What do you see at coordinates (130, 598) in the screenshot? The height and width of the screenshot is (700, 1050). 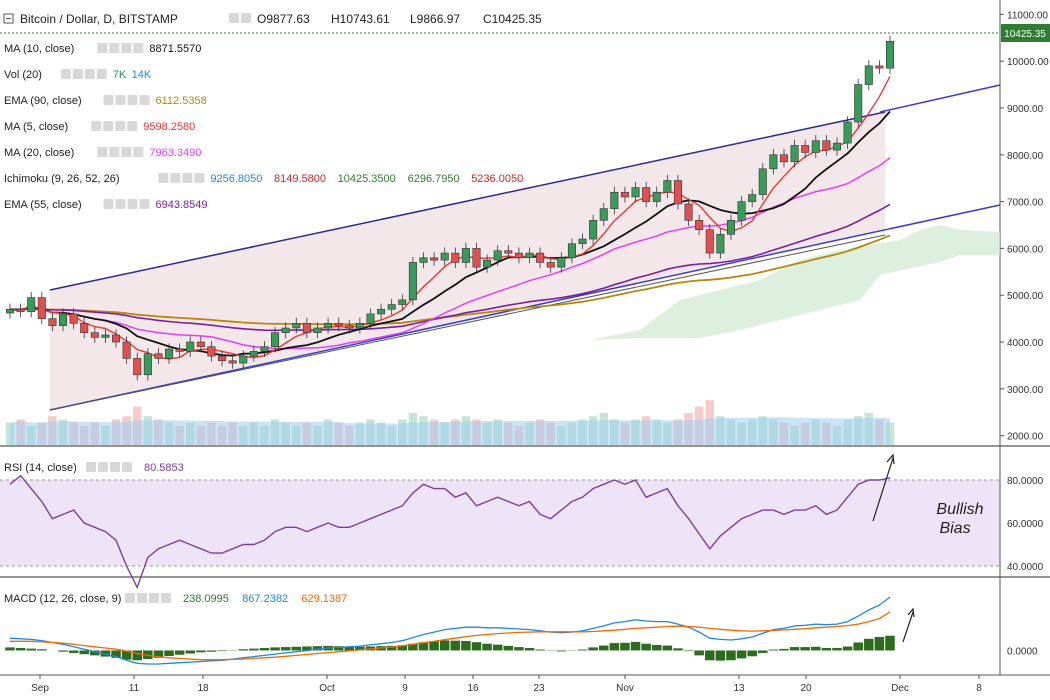 I see `macd-control-0-icon` at bounding box center [130, 598].